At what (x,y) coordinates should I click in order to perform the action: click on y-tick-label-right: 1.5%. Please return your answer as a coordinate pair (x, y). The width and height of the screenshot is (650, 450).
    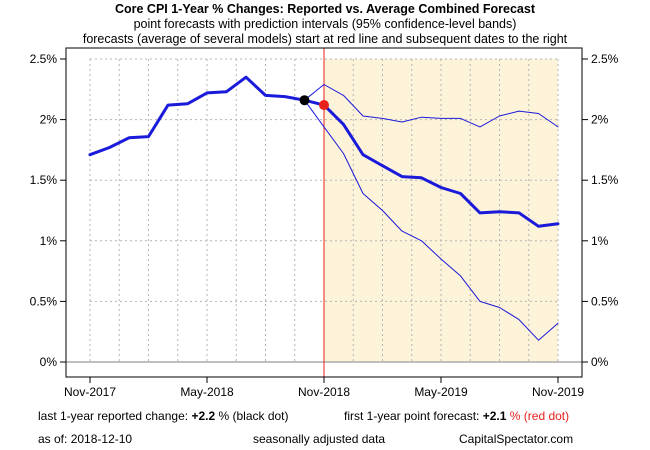
    Looking at the image, I should click on (605, 180).